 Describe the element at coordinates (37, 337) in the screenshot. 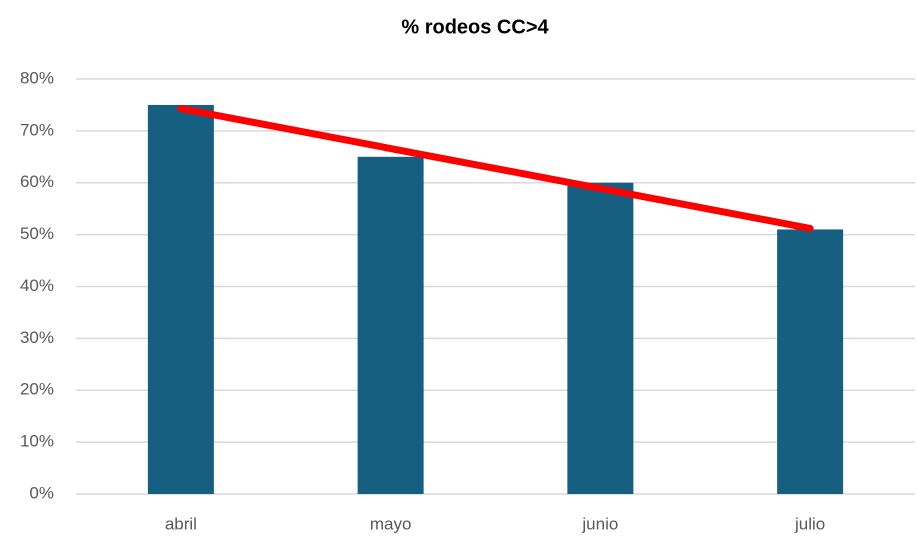

I see `y-tick-label: 30%` at that location.